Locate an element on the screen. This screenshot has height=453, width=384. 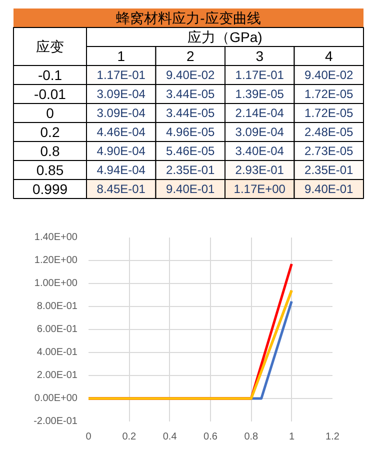
y-tick-label: 8.00E-01 is located at coordinates (57, 306).